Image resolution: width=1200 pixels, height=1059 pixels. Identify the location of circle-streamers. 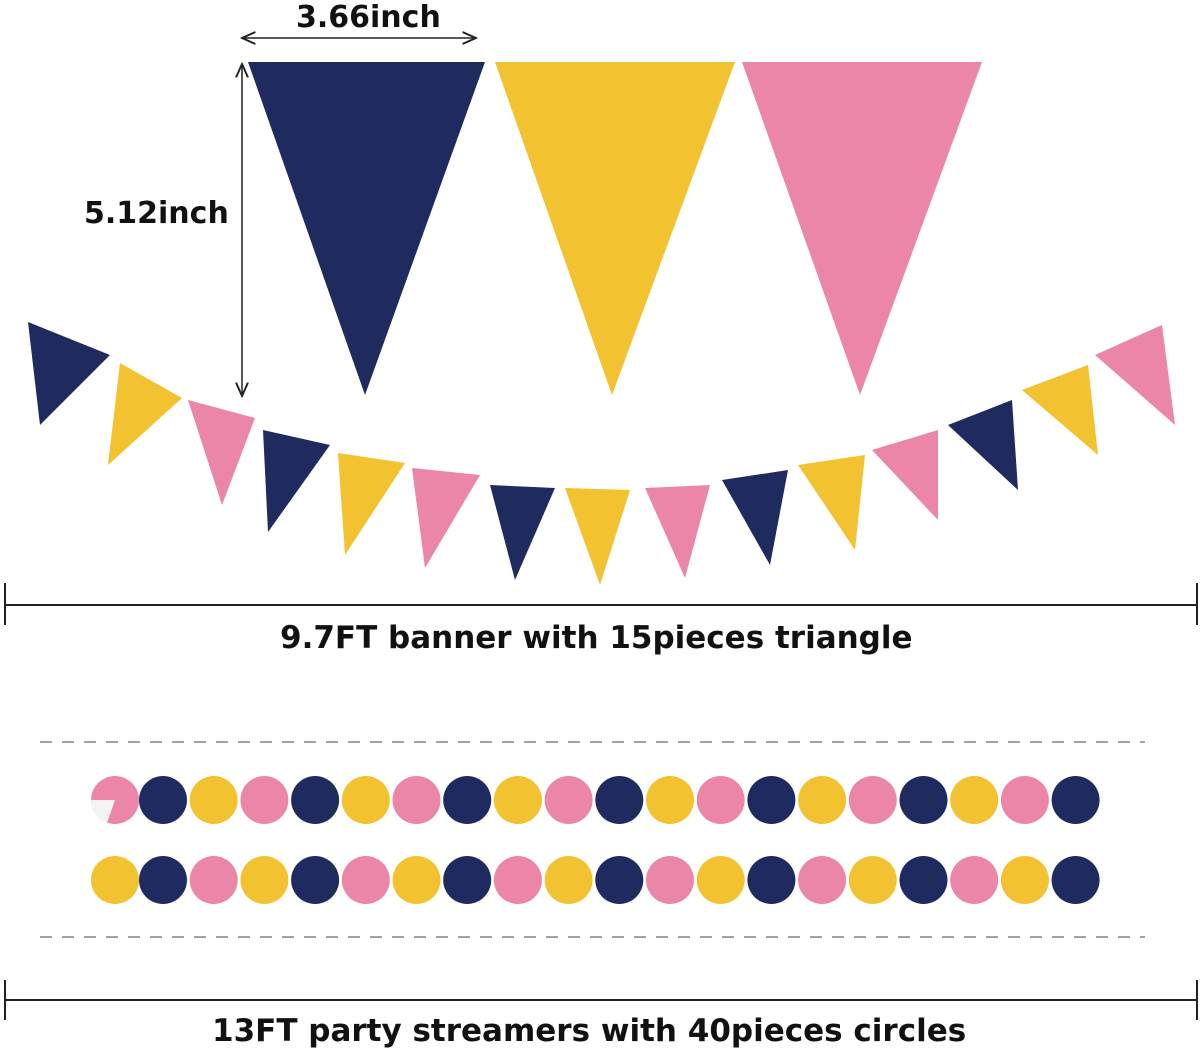
(595, 840).